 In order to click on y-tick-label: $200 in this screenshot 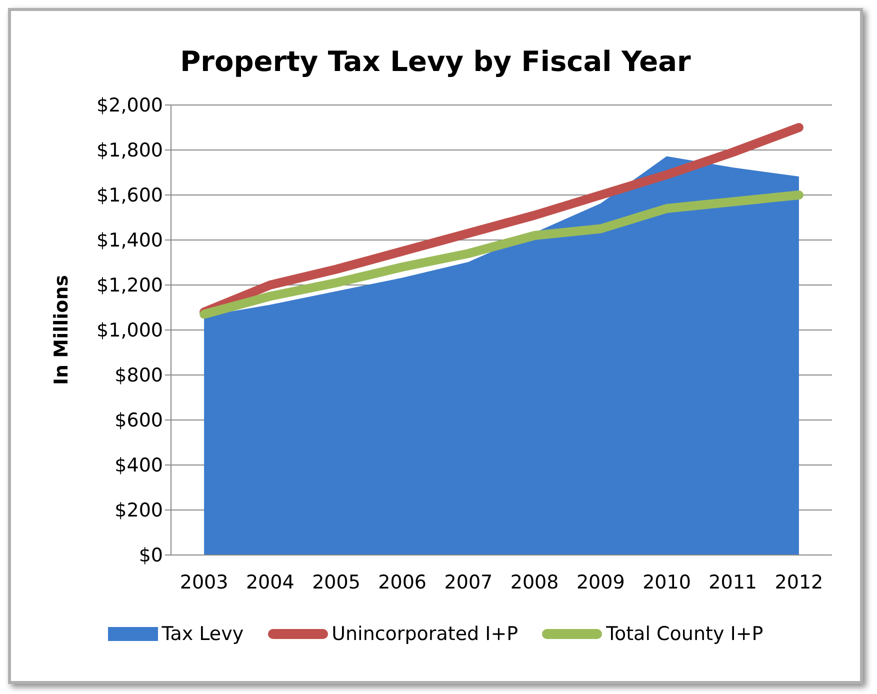, I will do `click(138, 511)`.